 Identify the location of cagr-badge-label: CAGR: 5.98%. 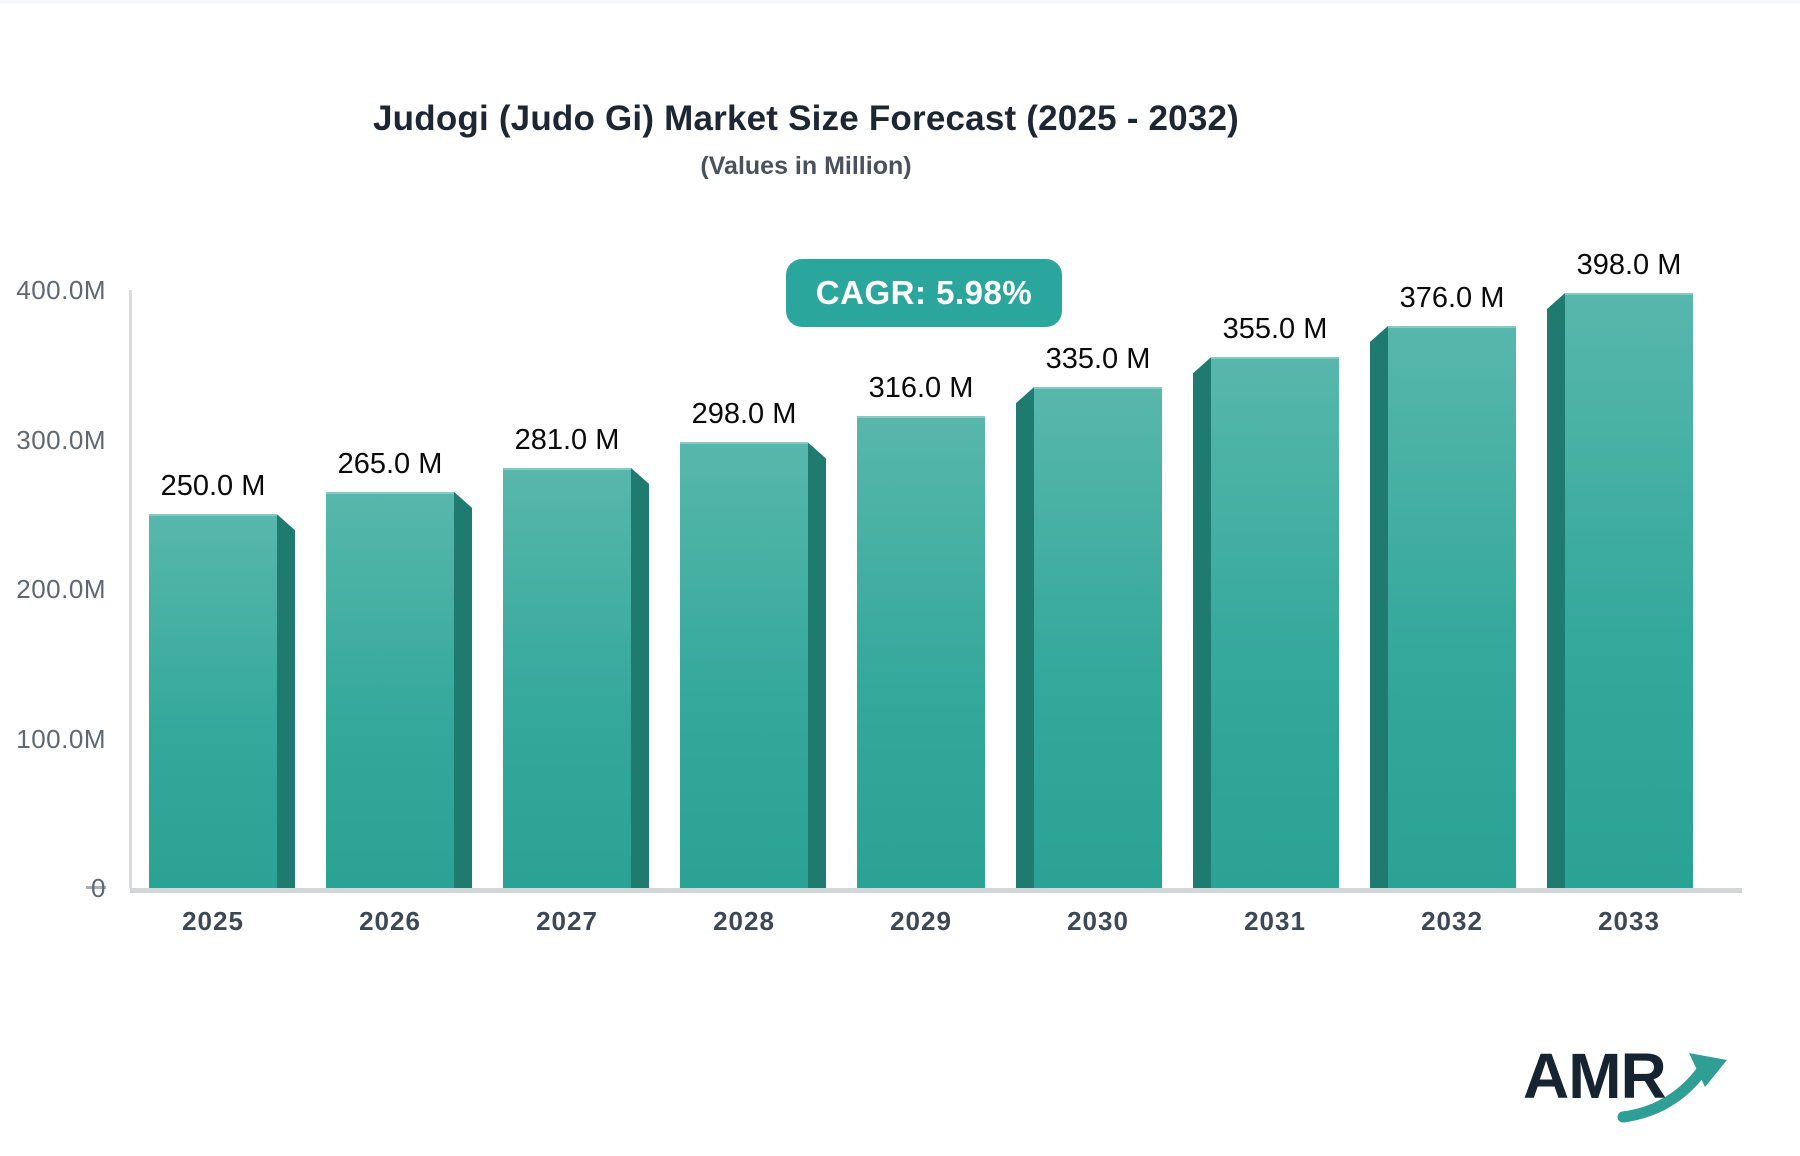
(924, 292).